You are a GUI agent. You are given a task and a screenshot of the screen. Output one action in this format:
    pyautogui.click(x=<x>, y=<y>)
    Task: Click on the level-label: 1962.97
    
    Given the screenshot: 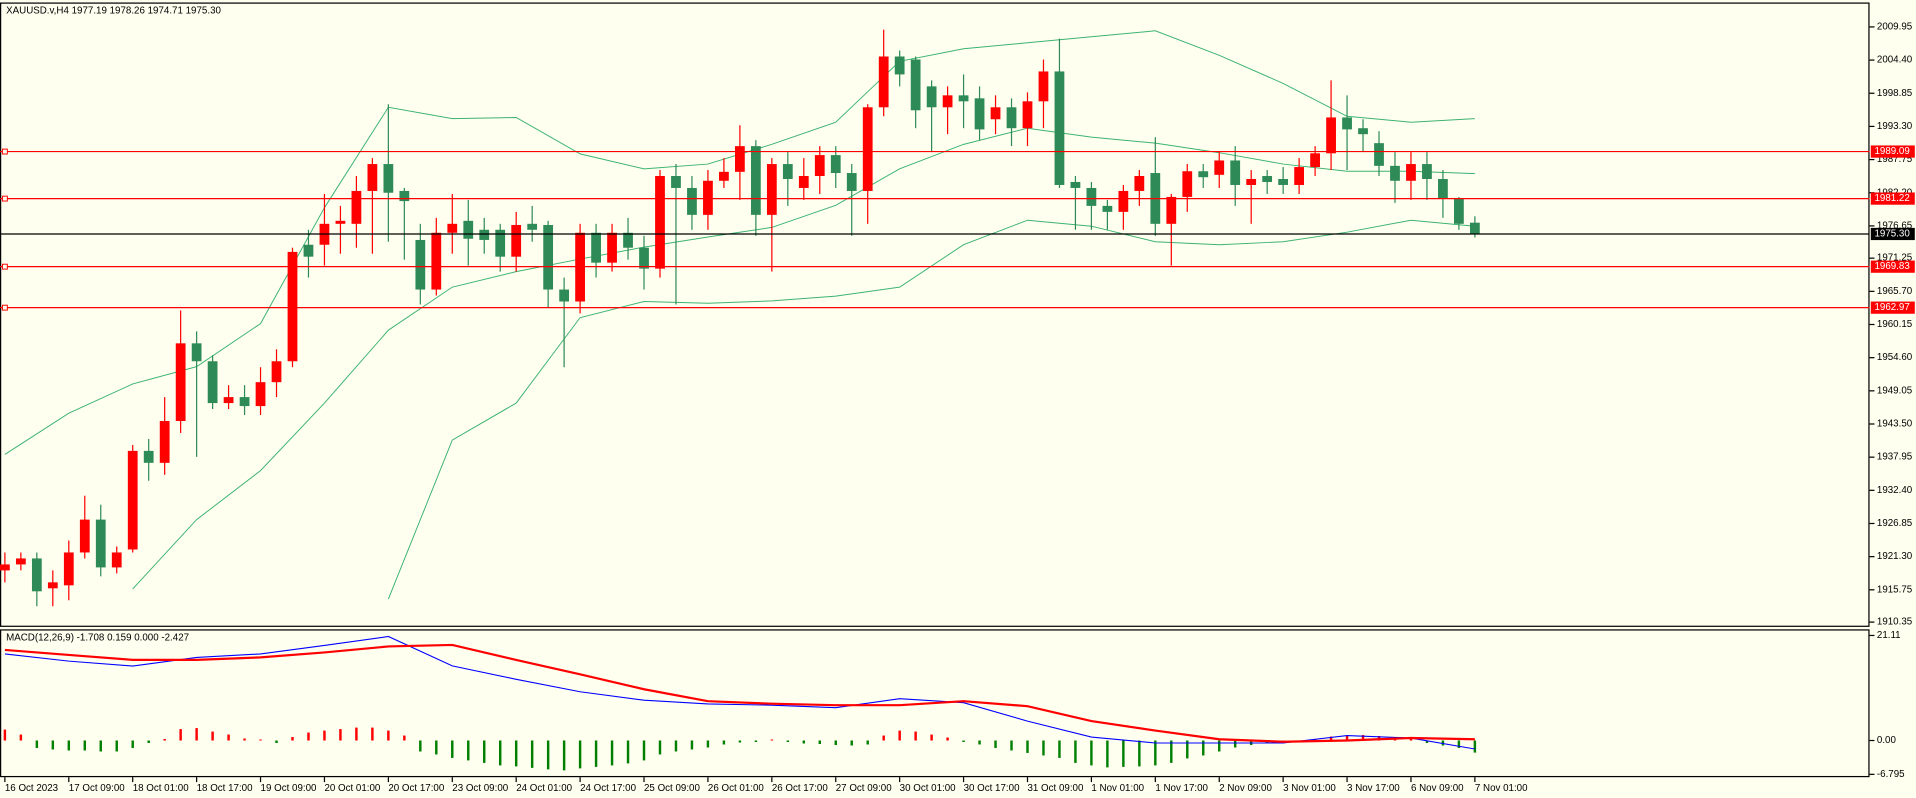 What is the action you would take?
    pyautogui.click(x=1891, y=307)
    